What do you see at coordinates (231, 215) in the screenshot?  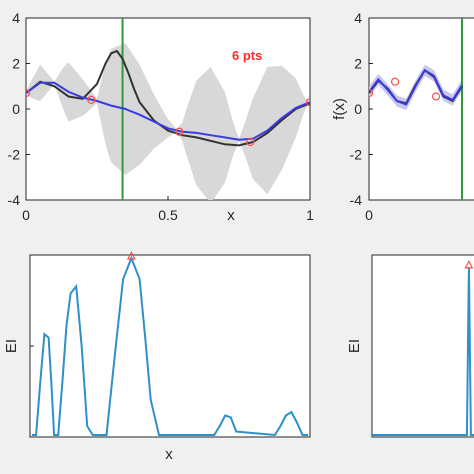 I see `x-axis-label-top-left: x` at bounding box center [231, 215].